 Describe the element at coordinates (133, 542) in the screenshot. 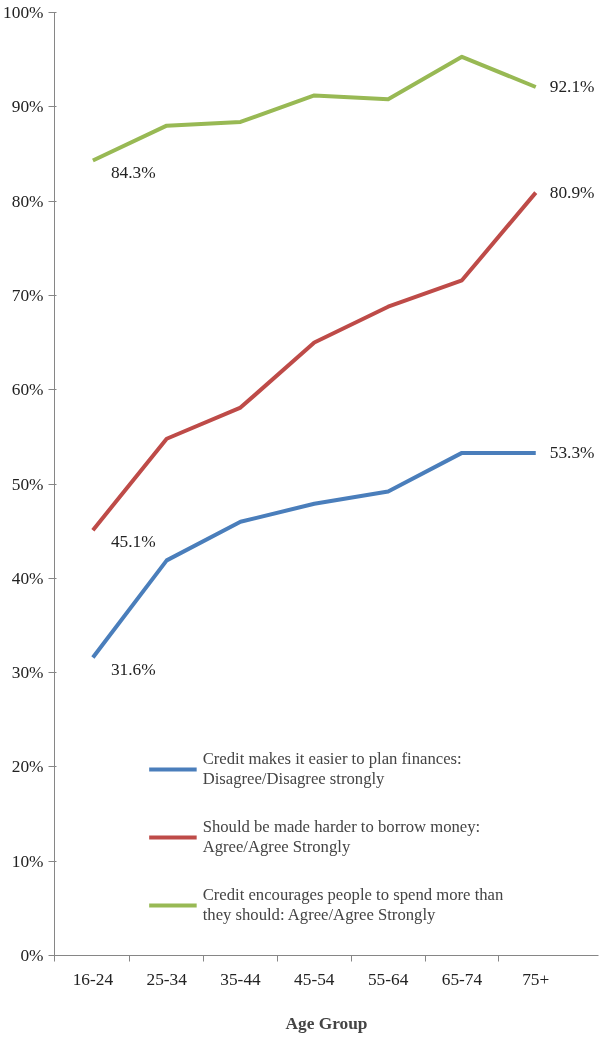

I see `data-label: 45.1%` at that location.